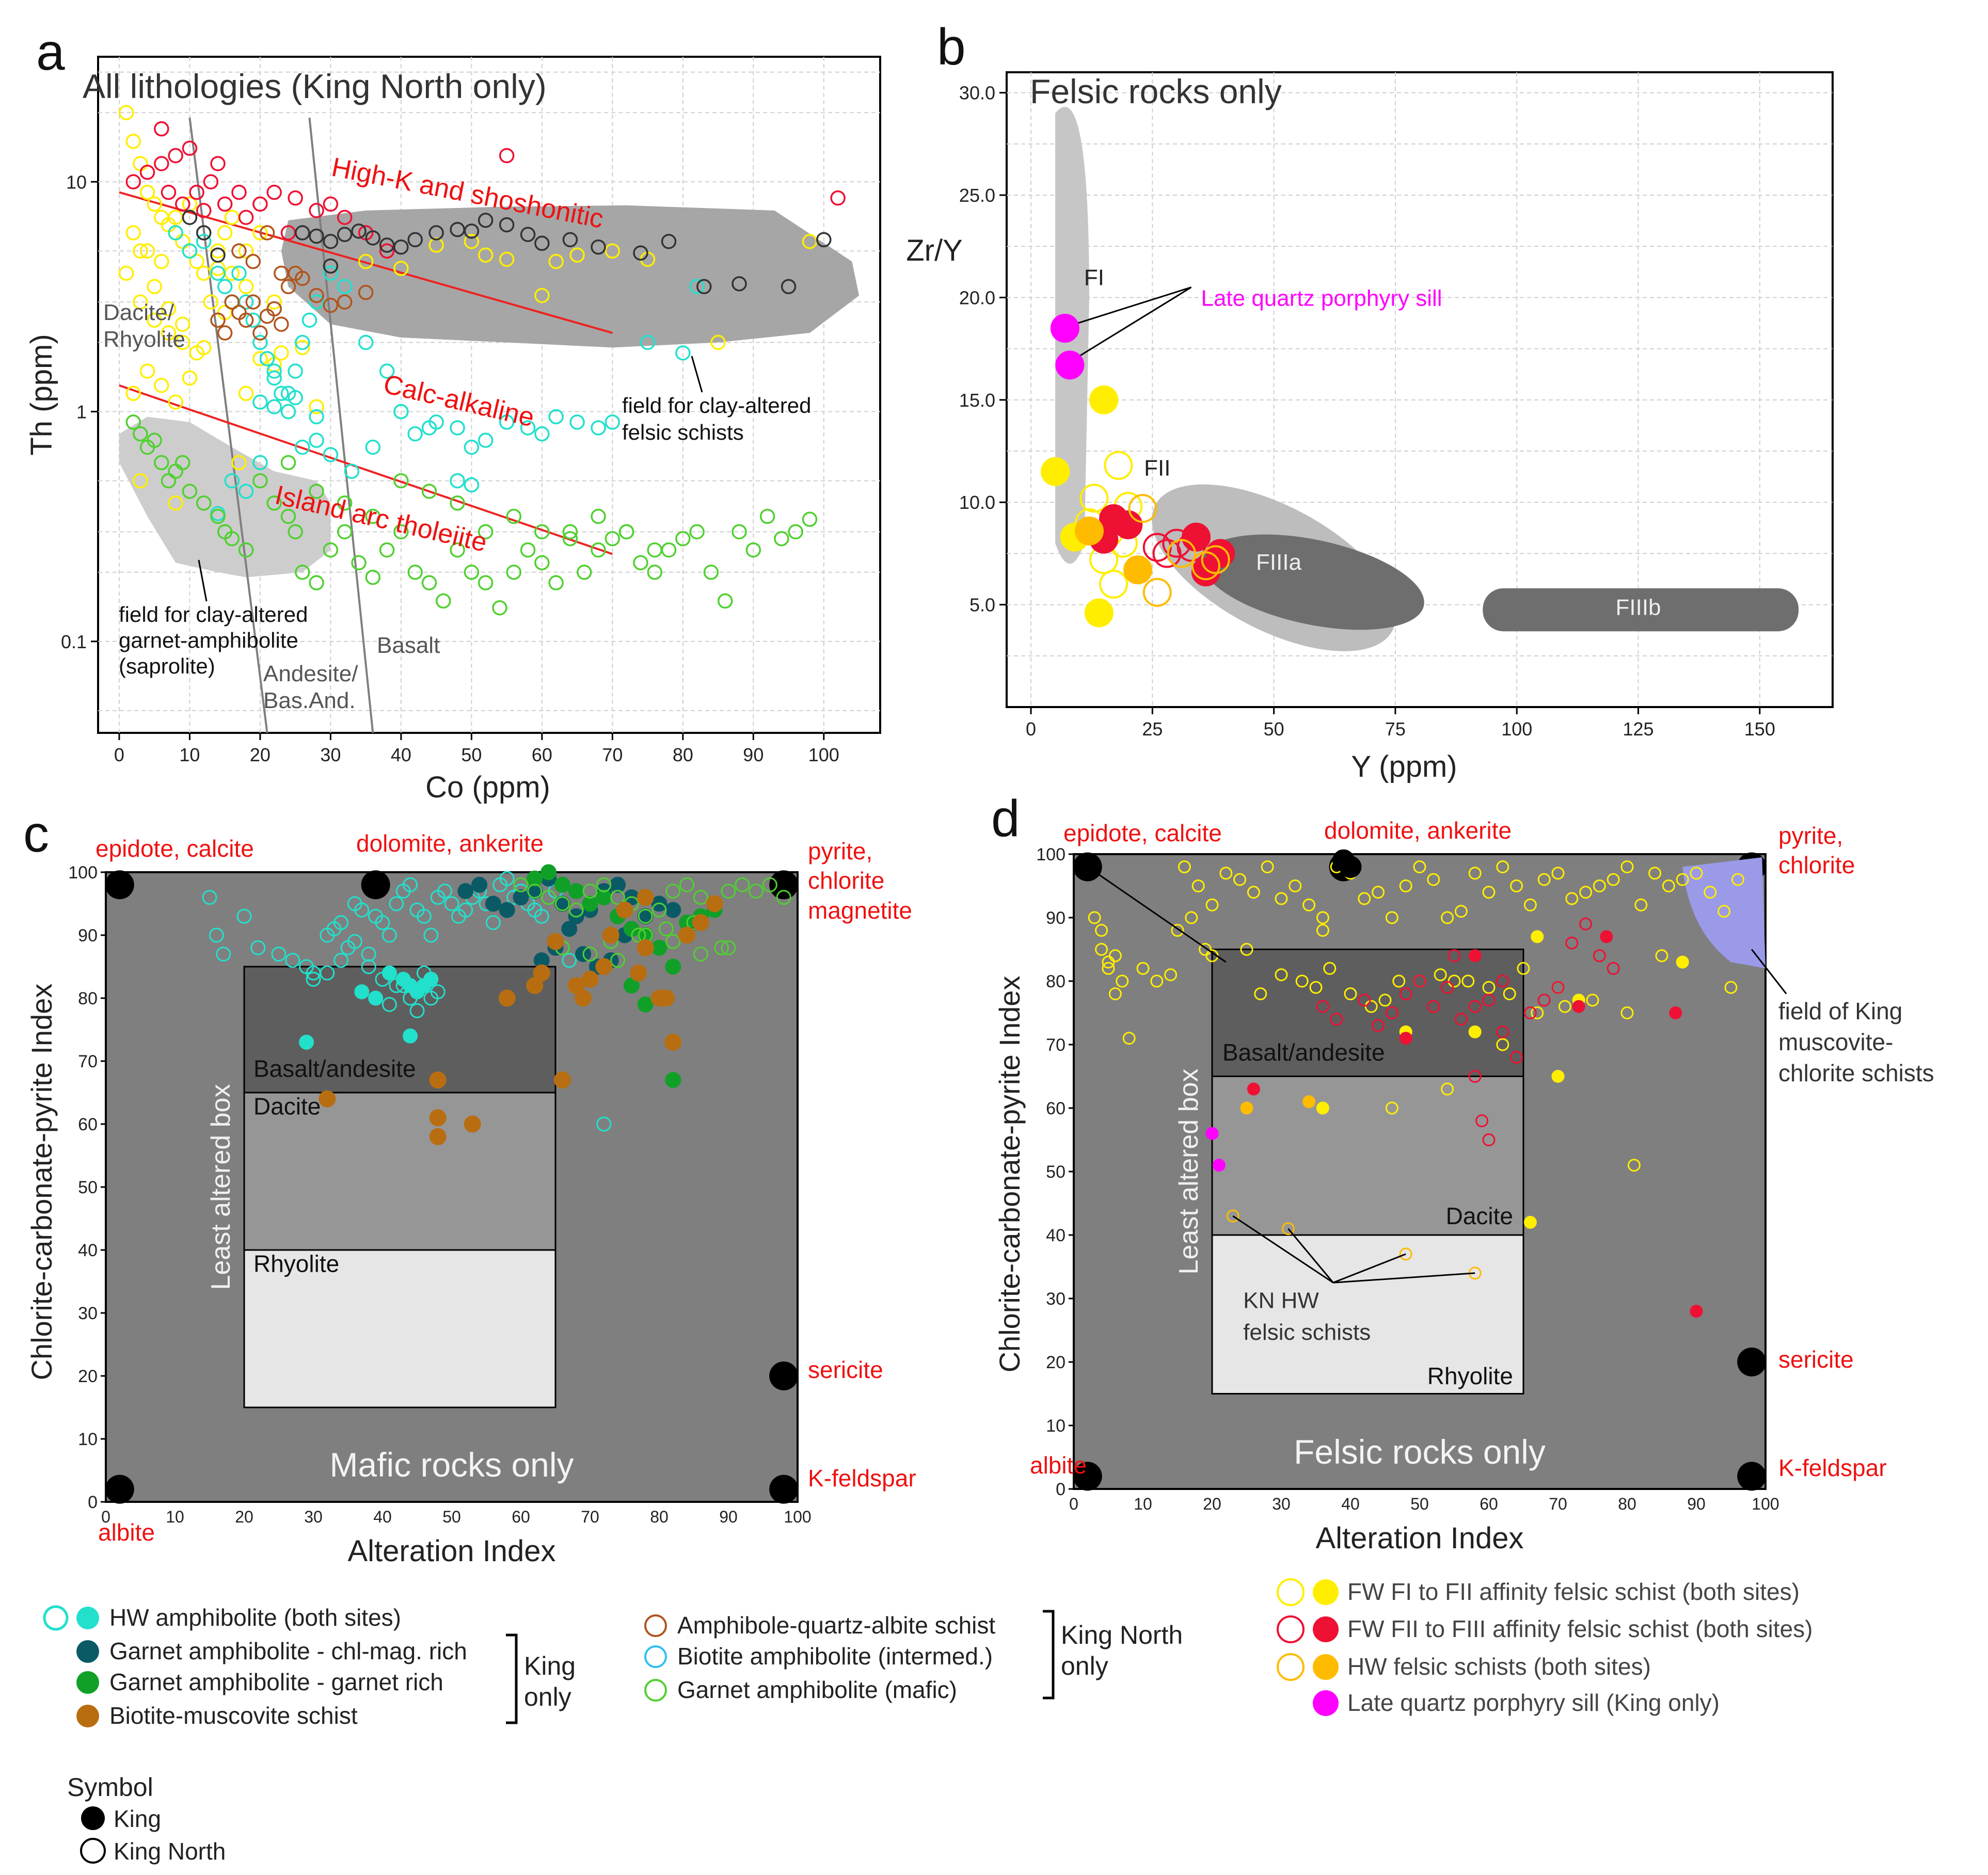 The height and width of the screenshot is (1875, 1988). Describe the element at coordinates (50, 52) in the screenshot. I see `panel-letter-a: a` at that location.